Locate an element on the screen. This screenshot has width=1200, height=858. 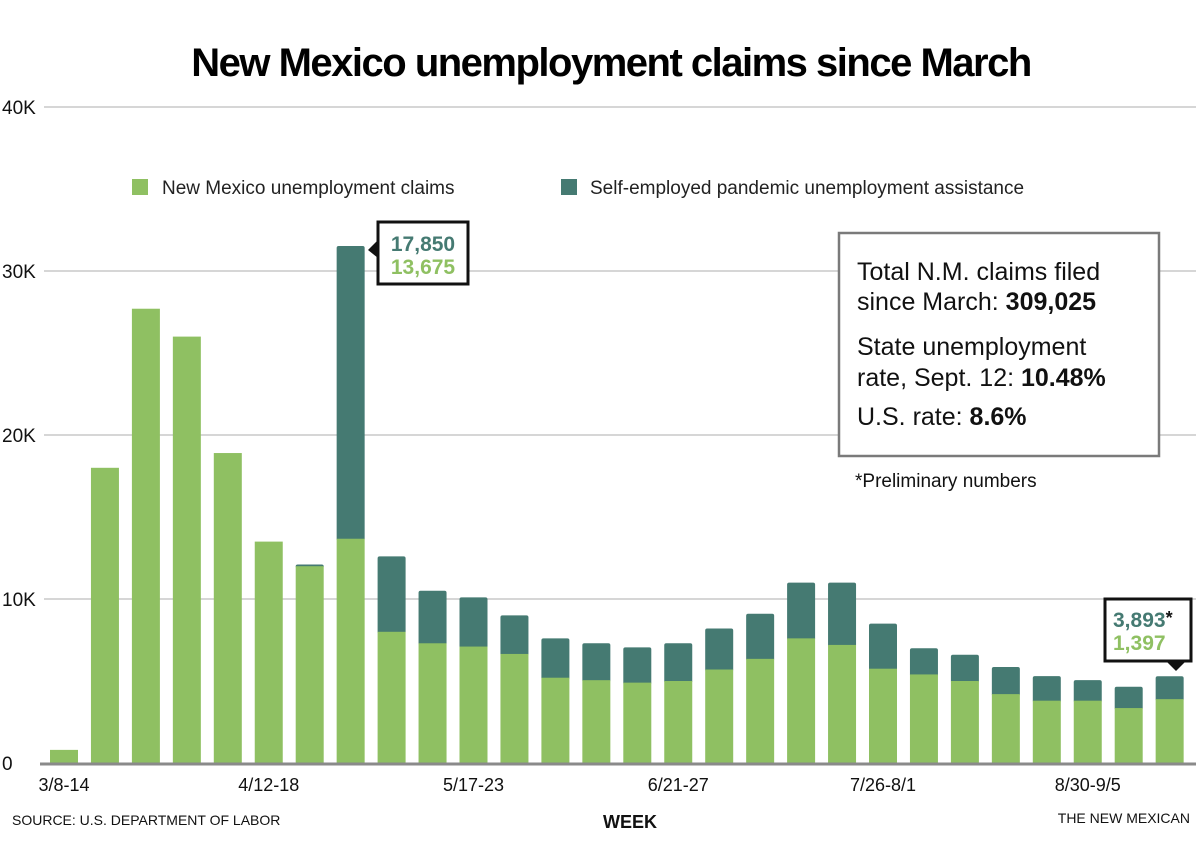
legend-label-nm-claims: New Mexico unemployment claims is located at coordinates (308, 188).